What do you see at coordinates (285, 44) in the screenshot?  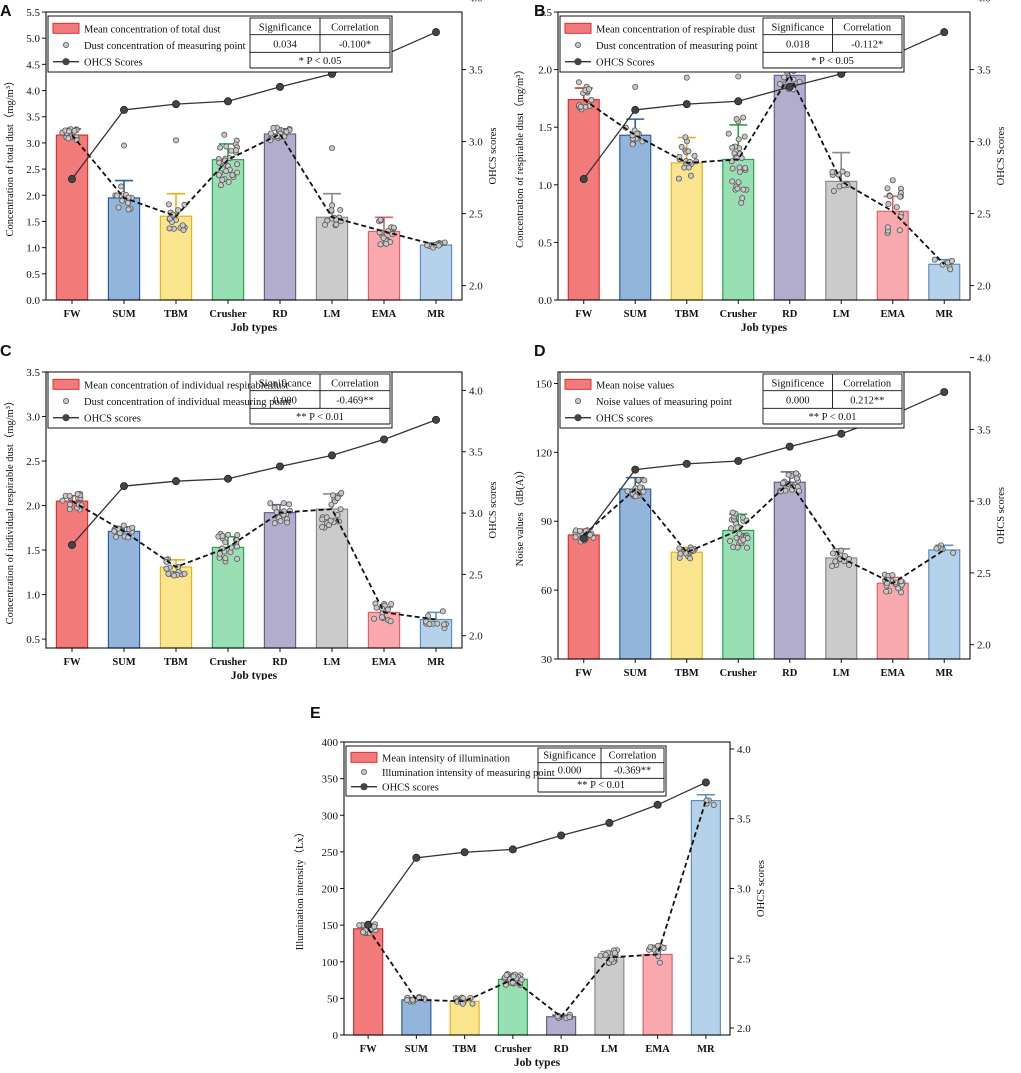 I see `significance-value: 0.034` at bounding box center [285, 44].